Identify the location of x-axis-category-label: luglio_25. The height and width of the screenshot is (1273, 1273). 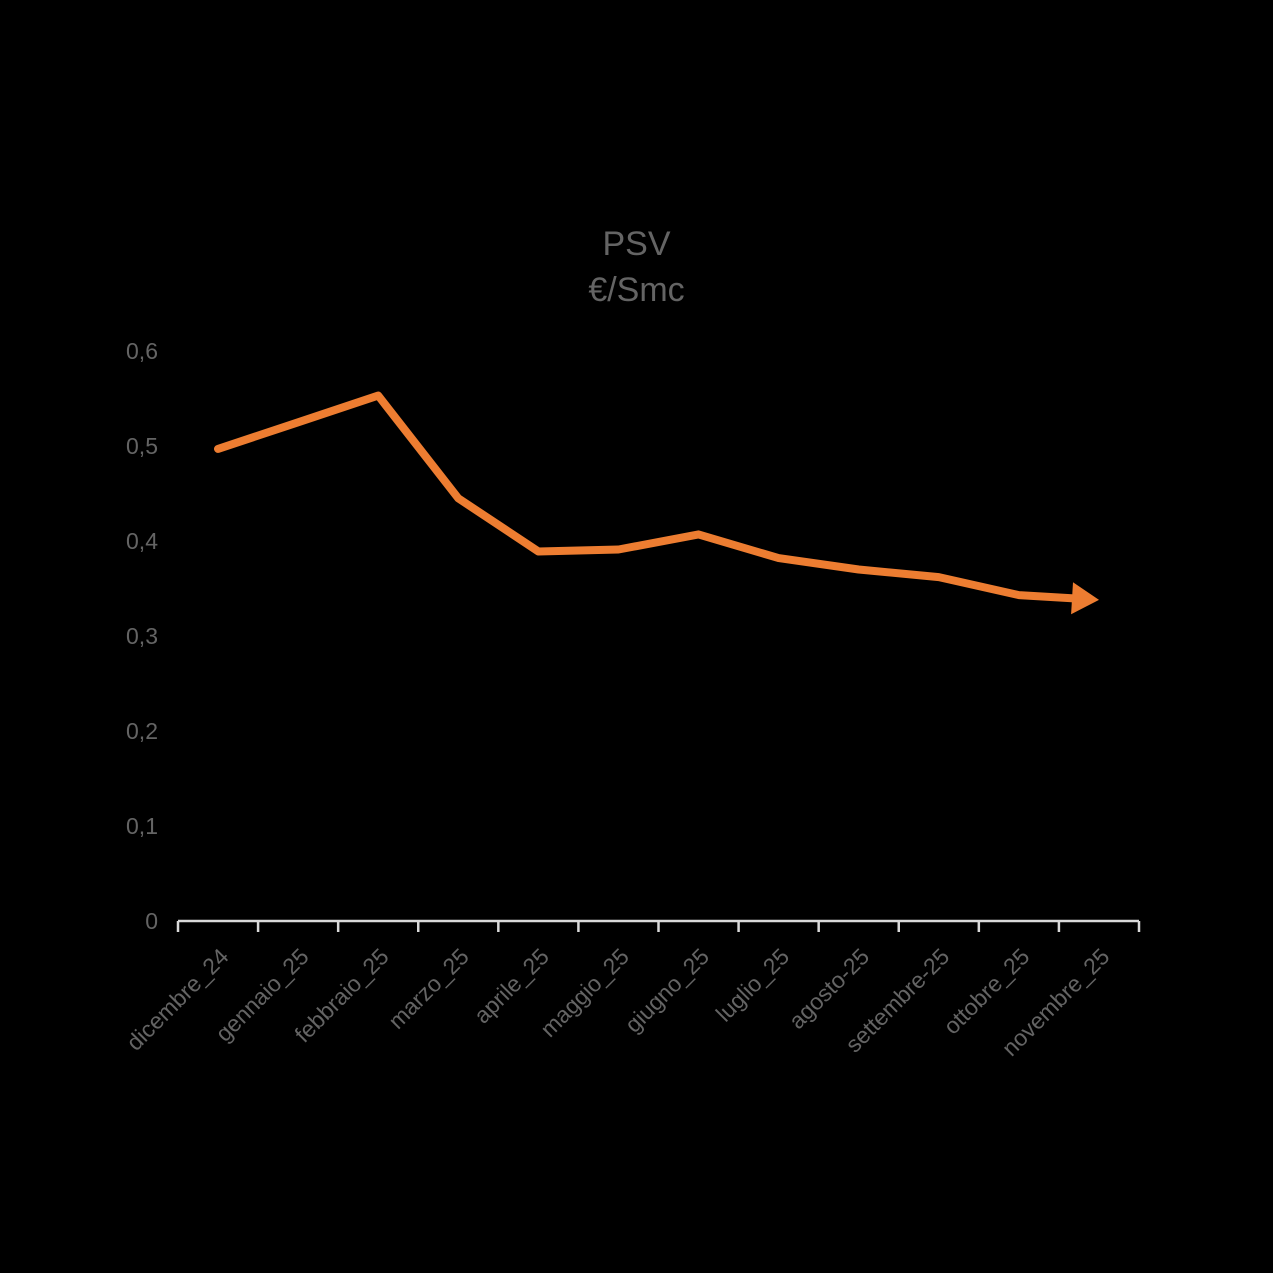
(753, 985).